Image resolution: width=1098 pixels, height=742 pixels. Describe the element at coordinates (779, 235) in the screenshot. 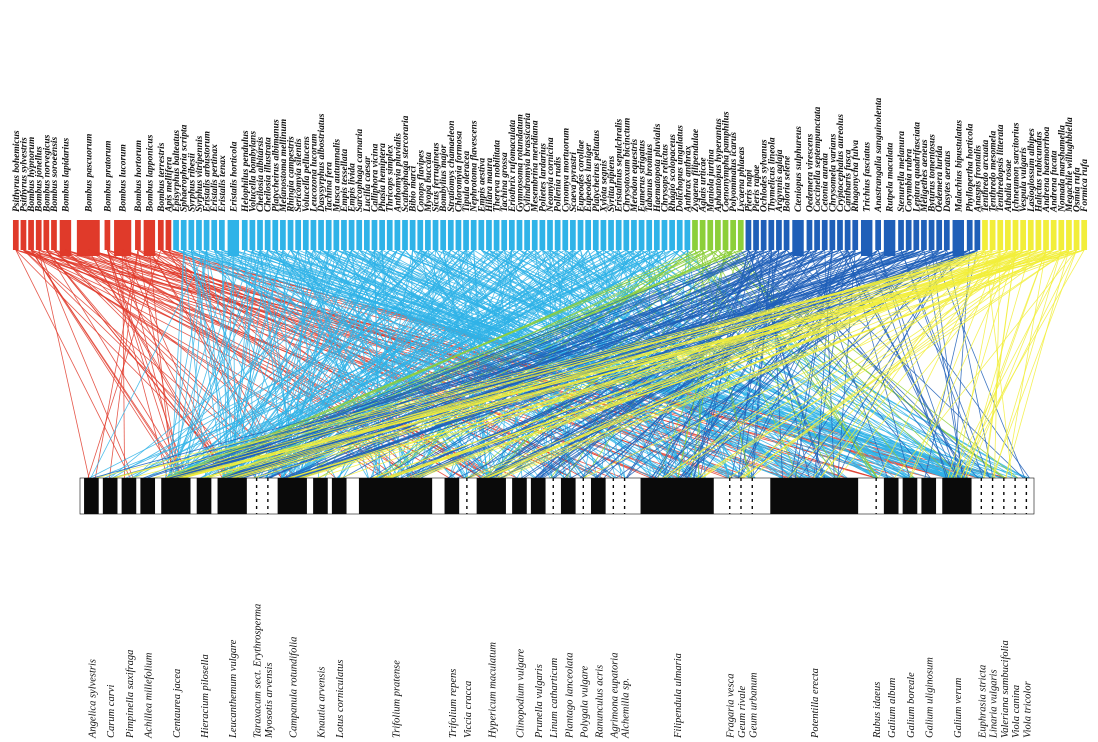

I see `pollinator-bar-argynnis-aglaja` at that location.